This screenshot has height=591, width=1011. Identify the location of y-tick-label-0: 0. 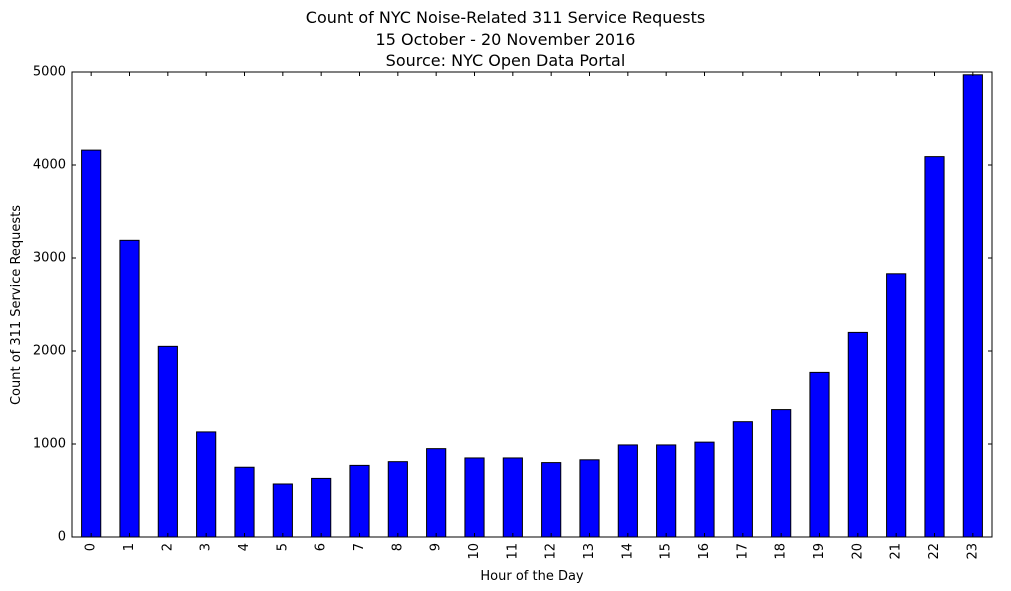
(62, 537).